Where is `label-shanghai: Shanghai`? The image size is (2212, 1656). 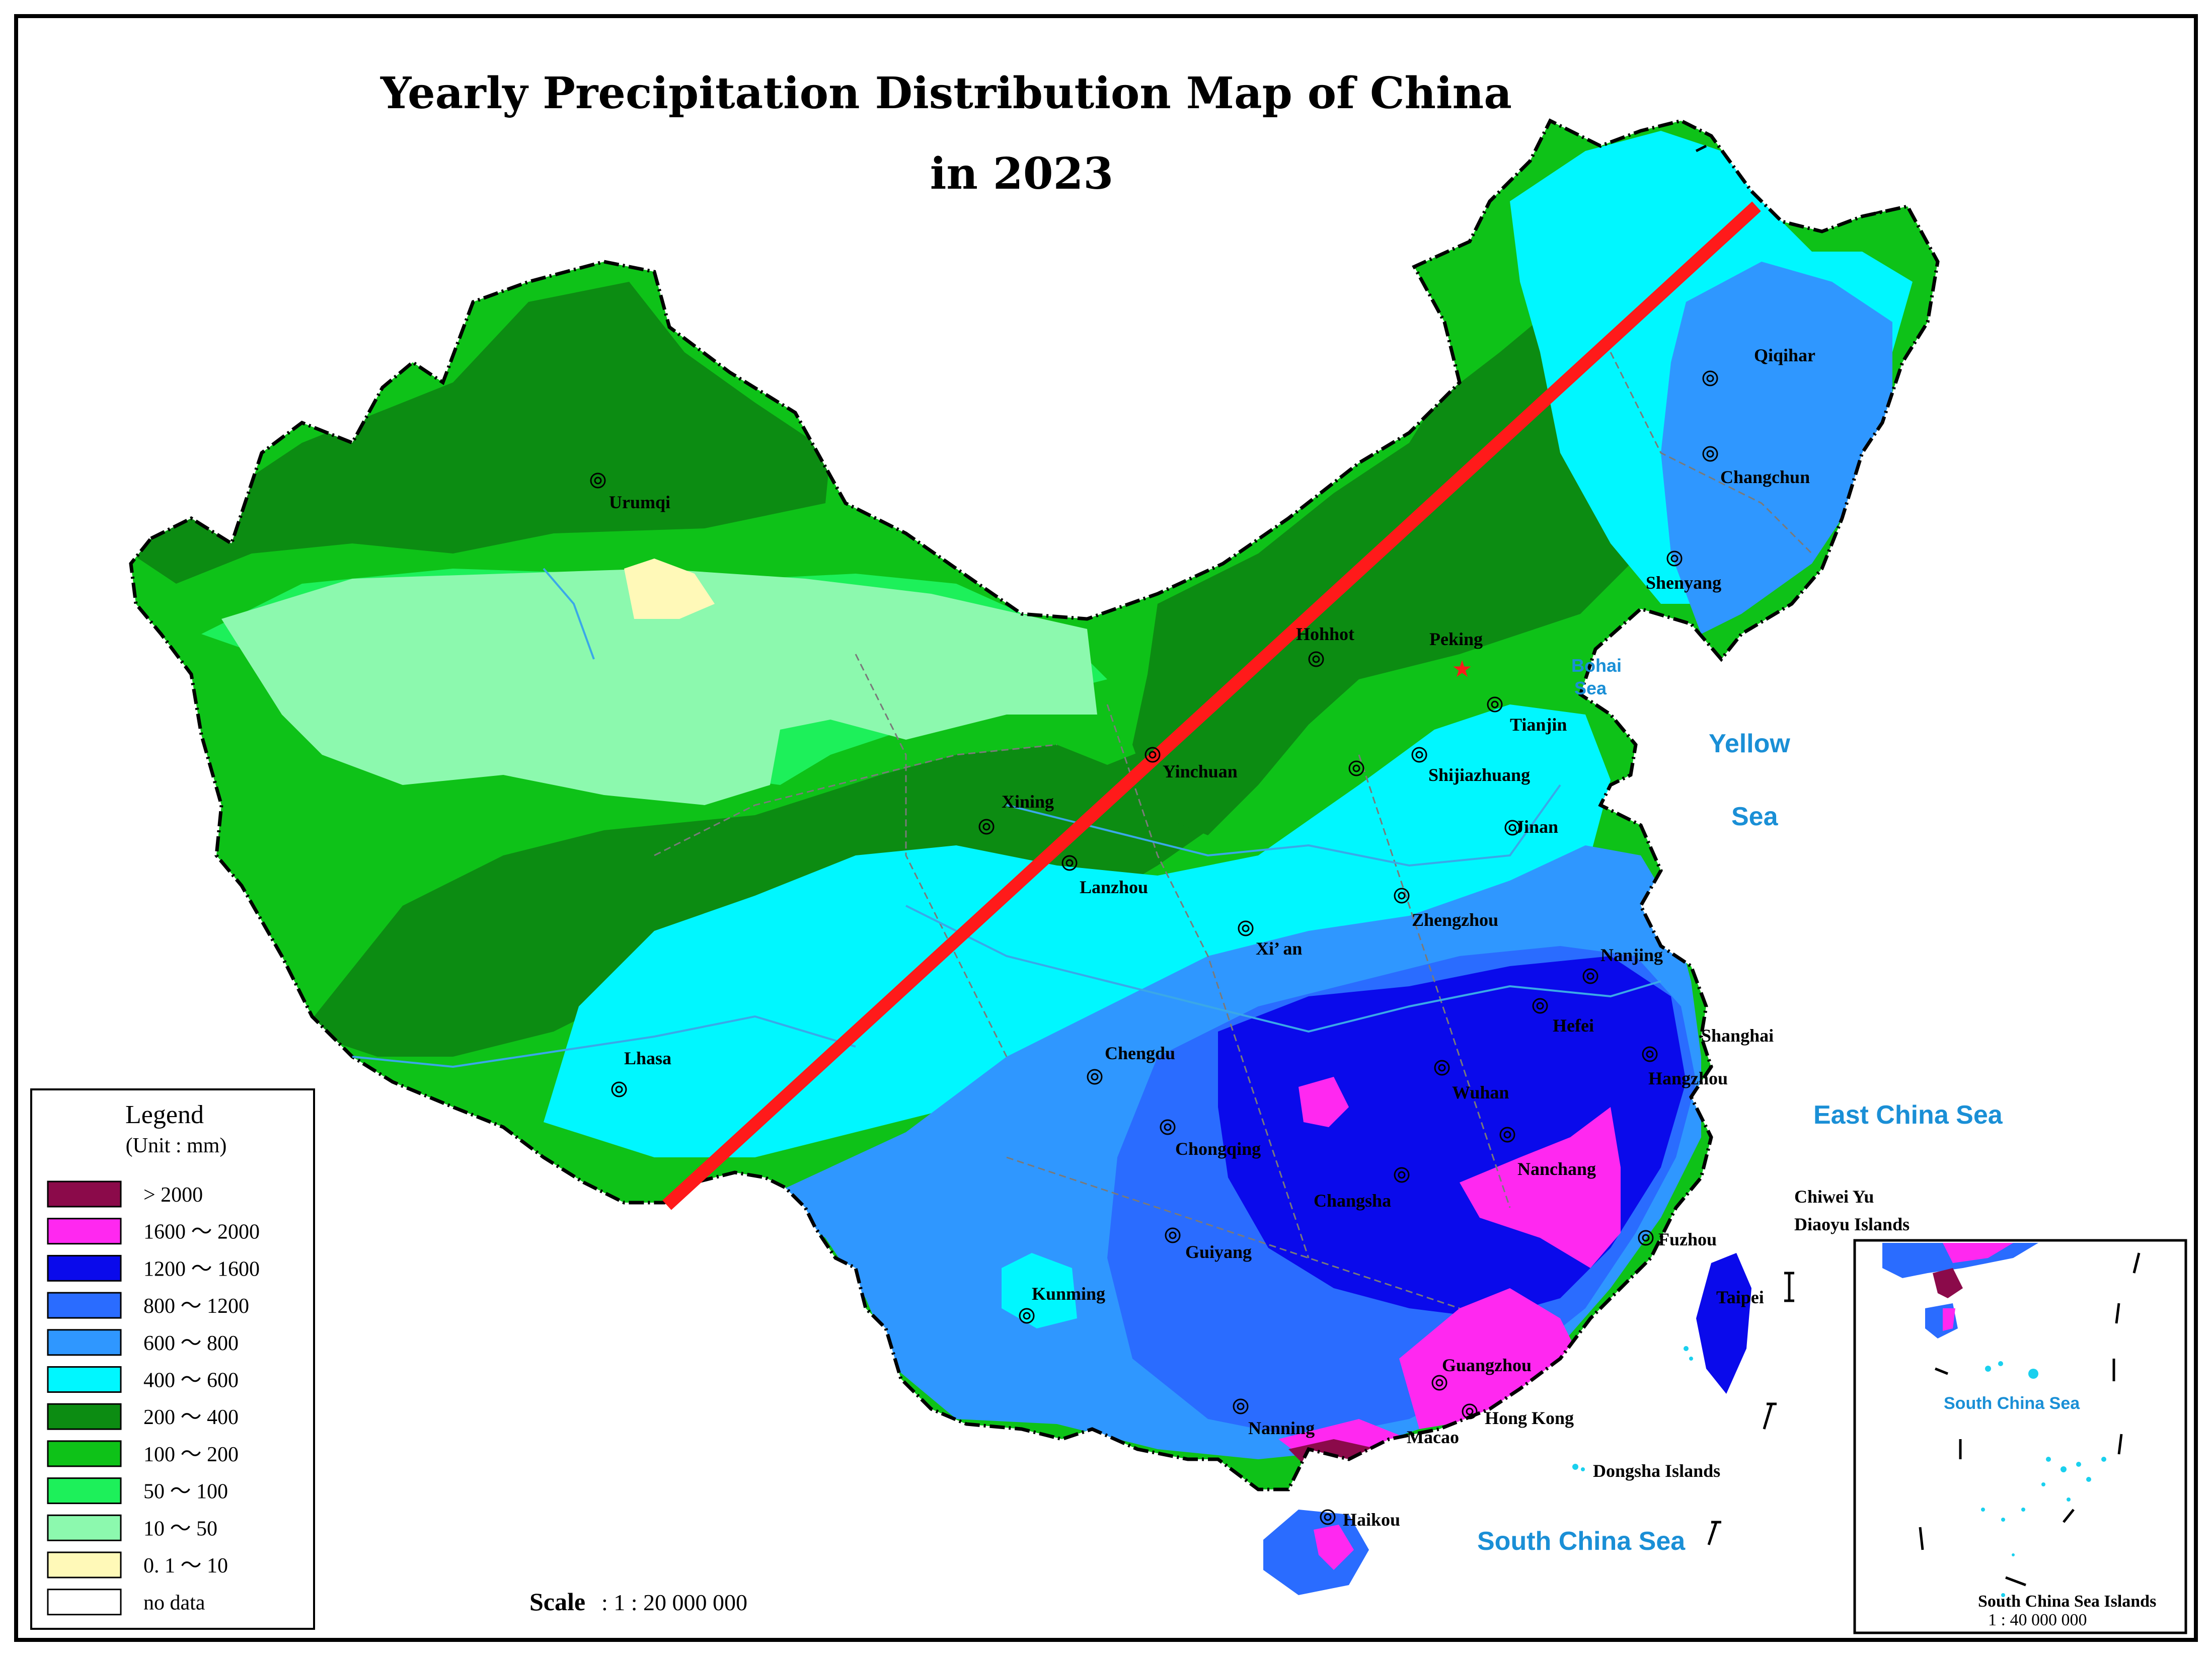
label-shanghai: Shanghai is located at coordinates (1737, 1036).